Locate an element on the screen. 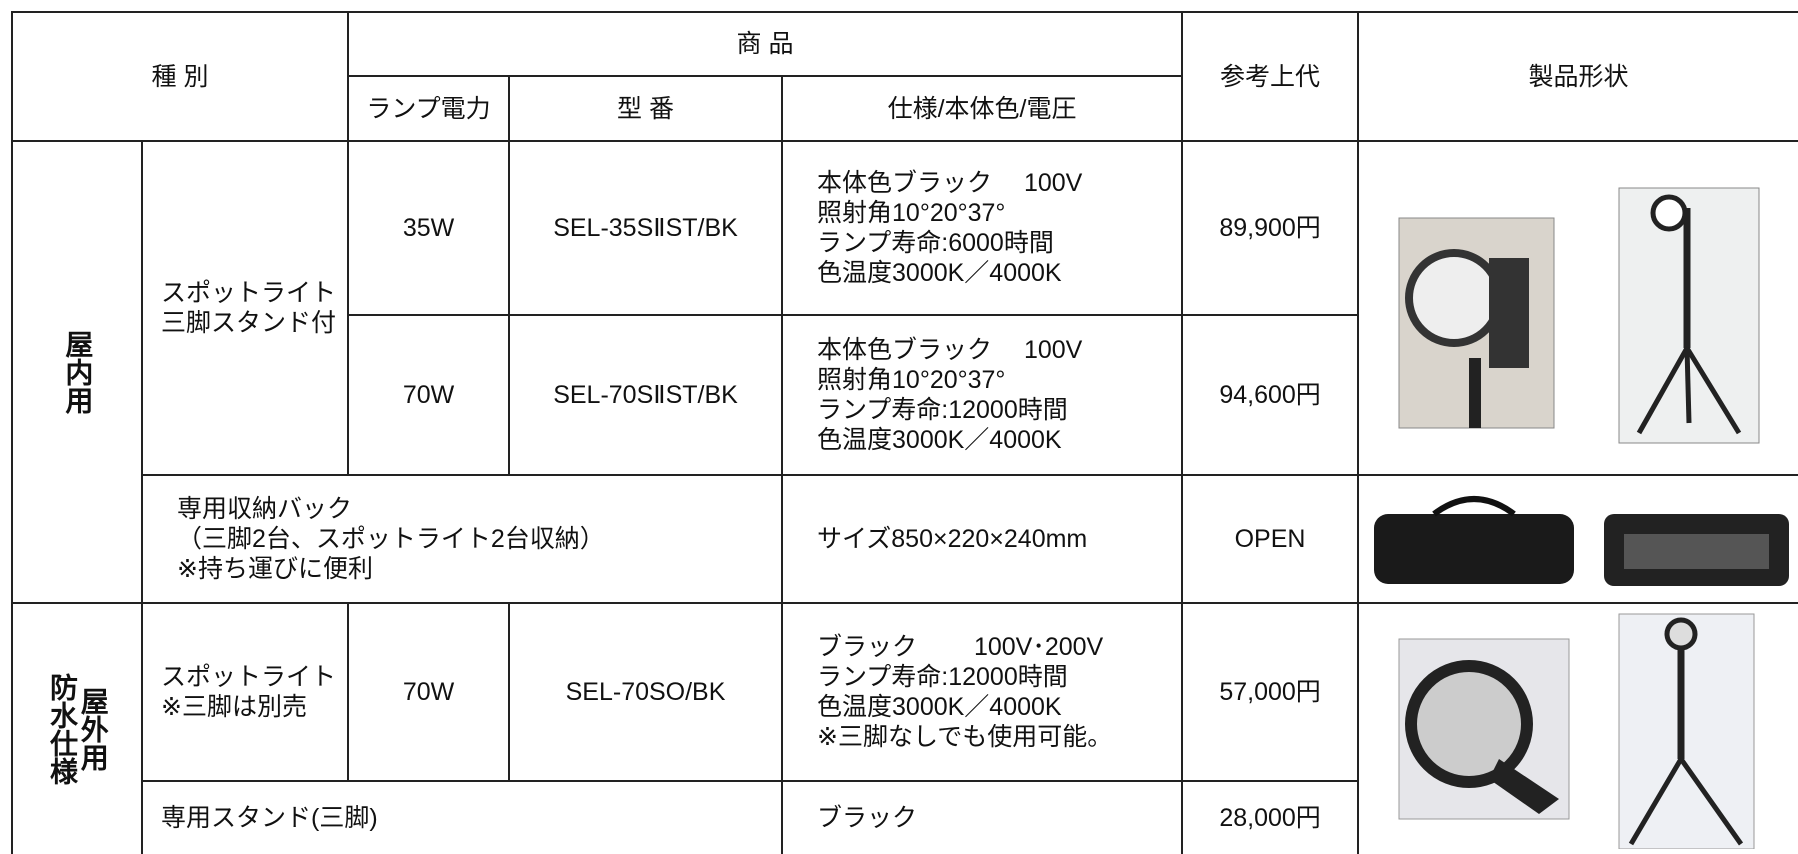 This screenshot has height=854, width=1798. group-label-line: 屋外用 is located at coordinates (93, 729).